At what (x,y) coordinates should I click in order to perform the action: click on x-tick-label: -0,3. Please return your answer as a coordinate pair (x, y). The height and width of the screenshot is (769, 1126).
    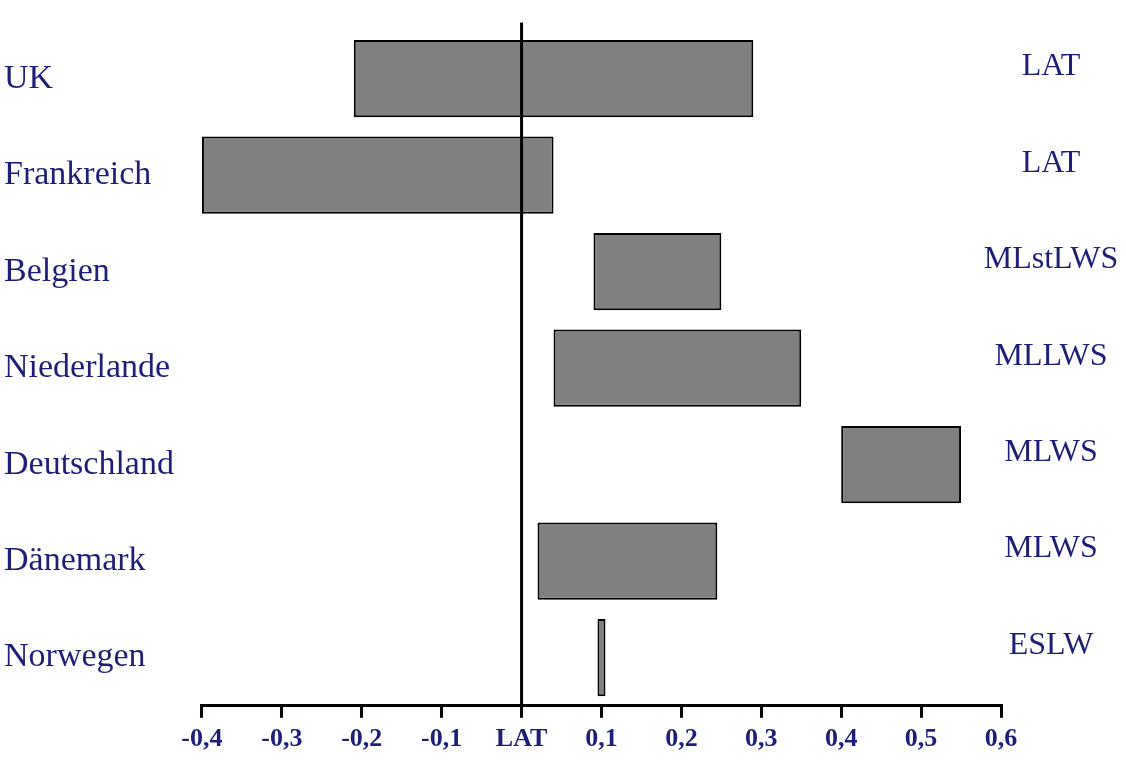
    Looking at the image, I should click on (282, 738).